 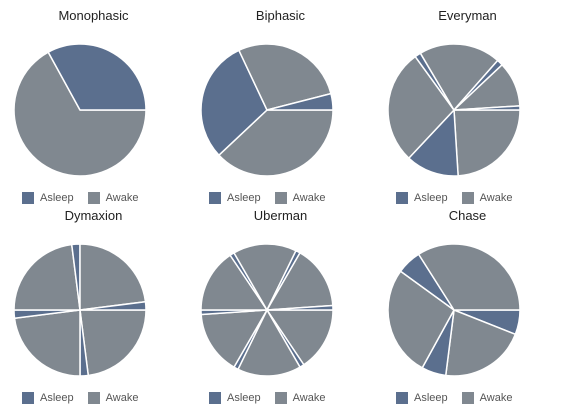 What do you see at coordinates (93, 15) in the screenshot?
I see `chart-title: Monophasic` at bounding box center [93, 15].